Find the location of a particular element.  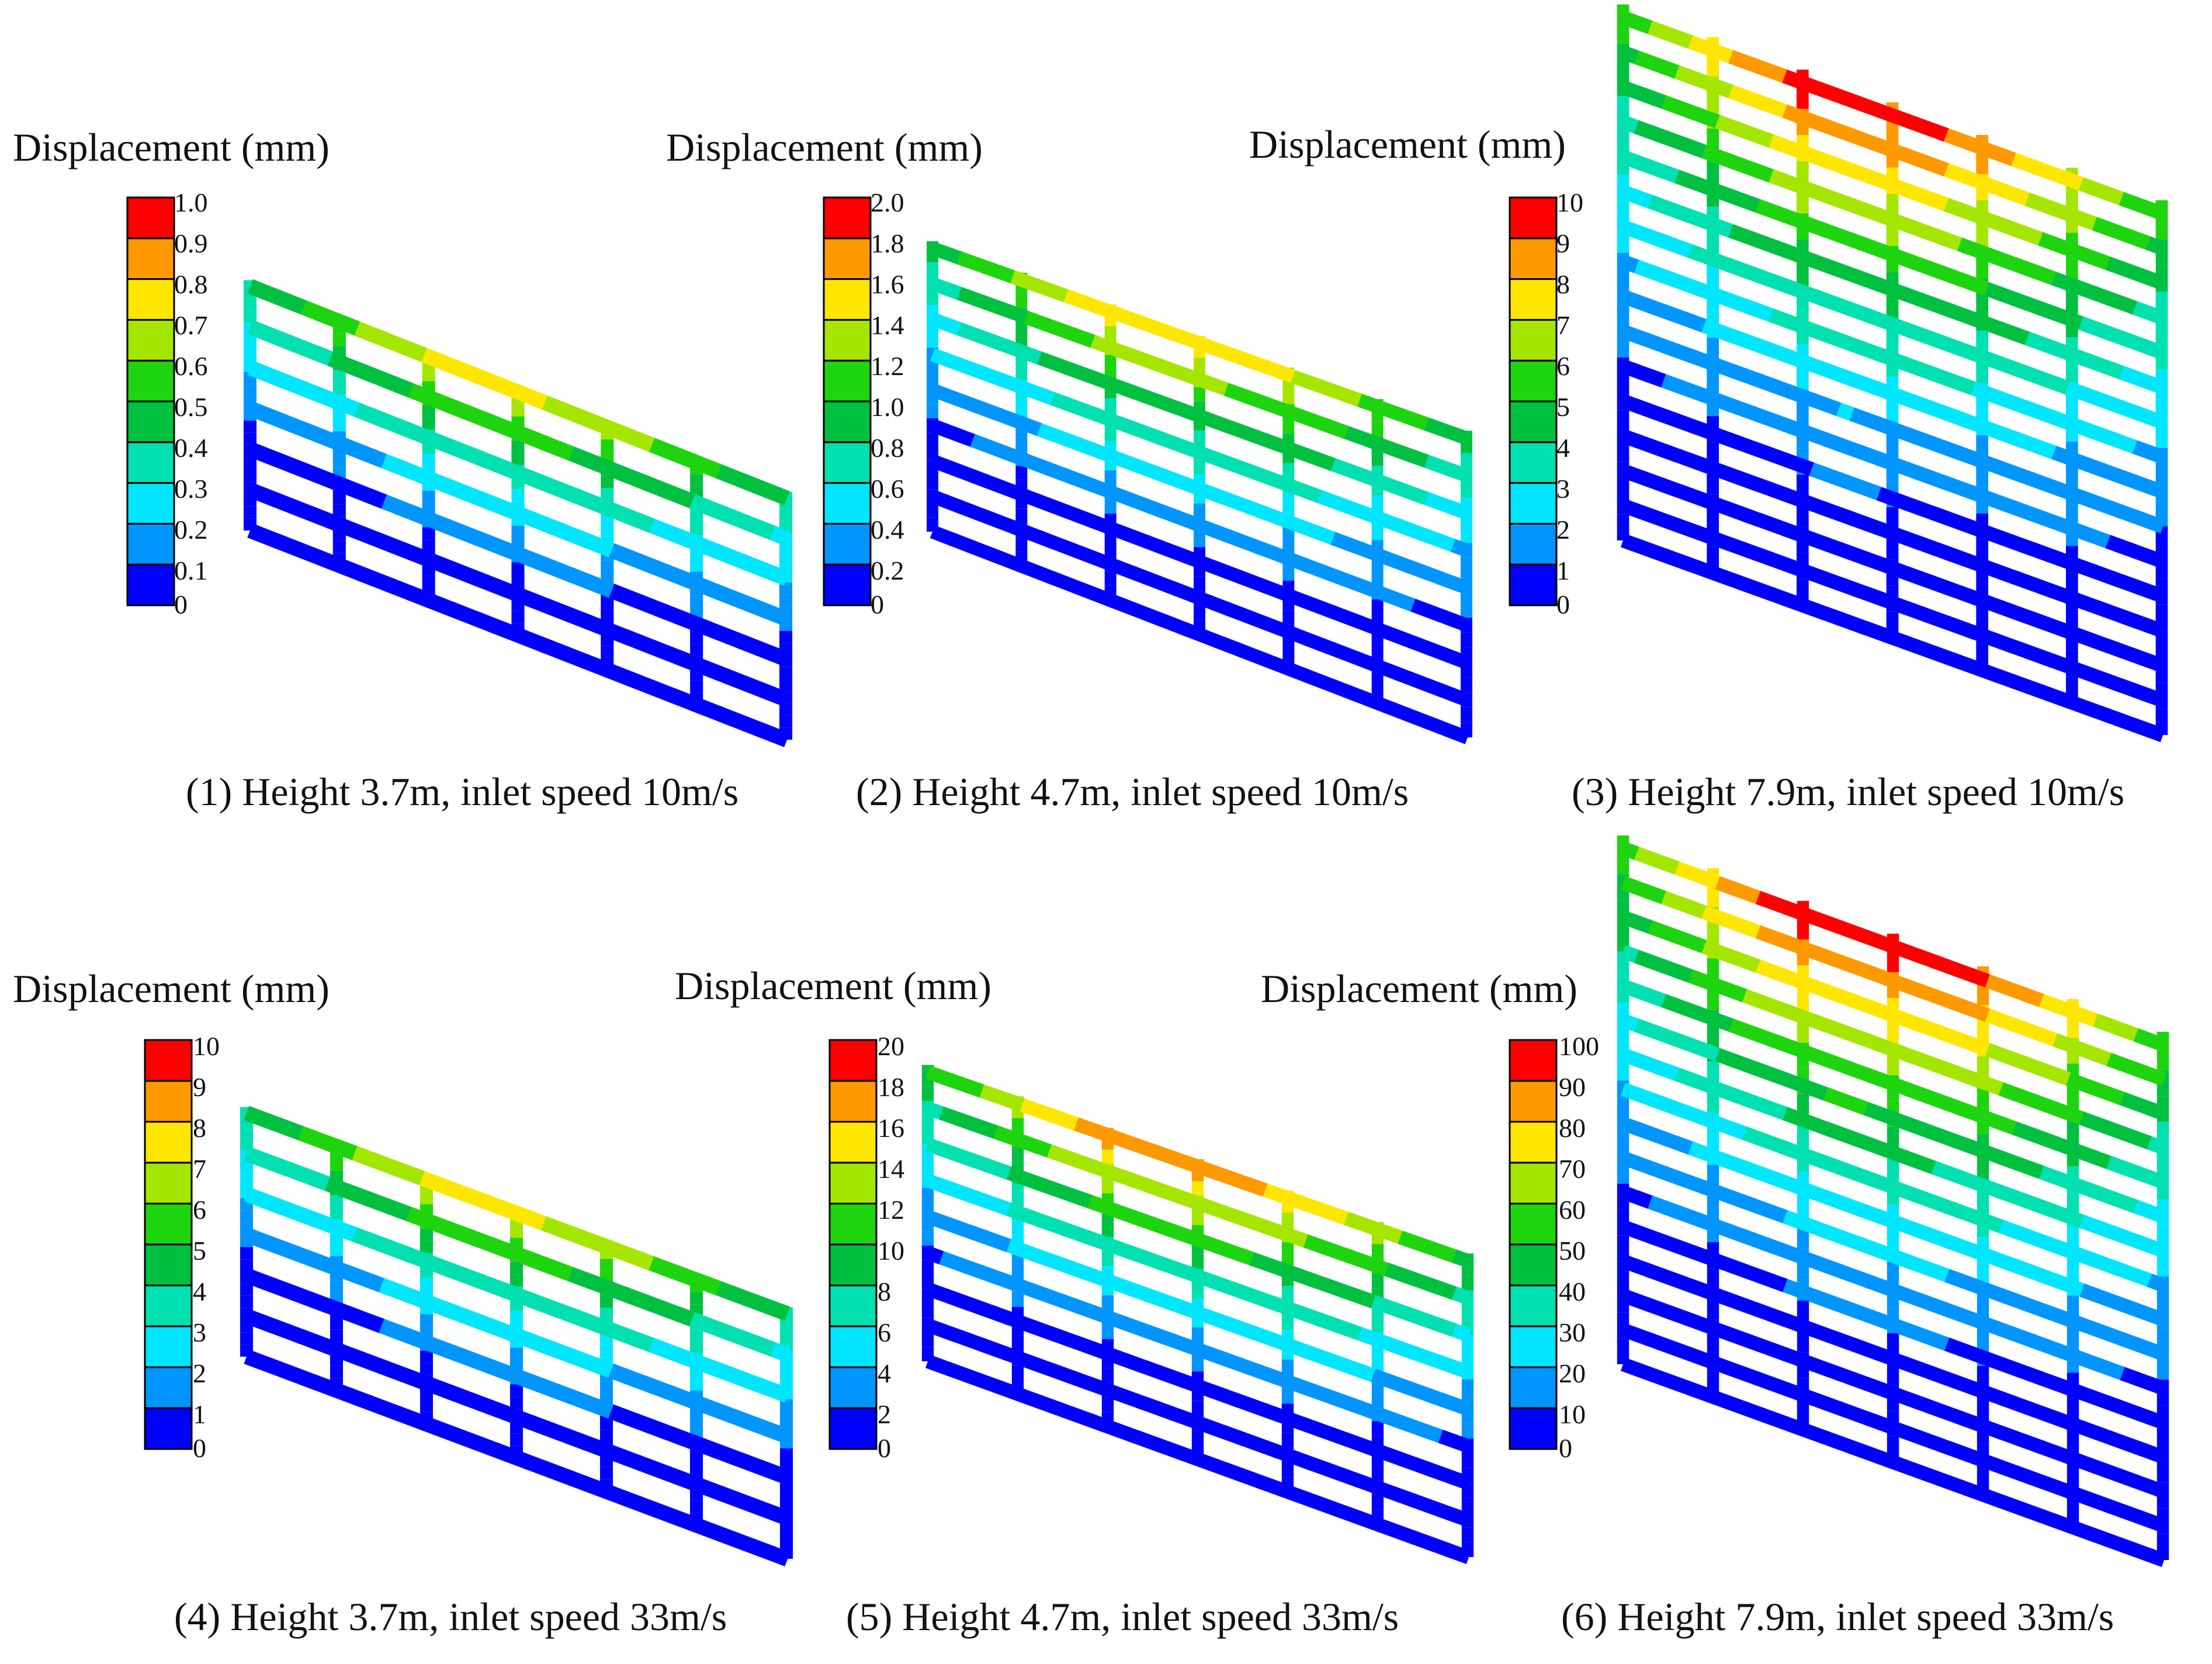

panel-3-legend-title: Displacement (mm) is located at coordinates (1407, 144).